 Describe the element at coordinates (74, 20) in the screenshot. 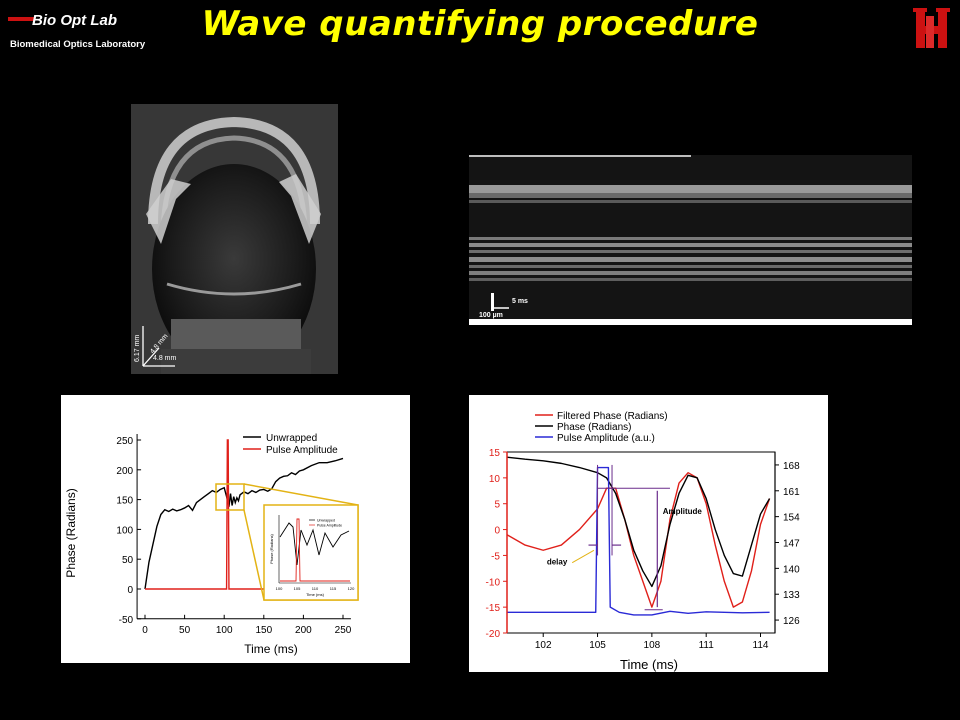

I see `logo-name: Bio Opt Lab` at that location.